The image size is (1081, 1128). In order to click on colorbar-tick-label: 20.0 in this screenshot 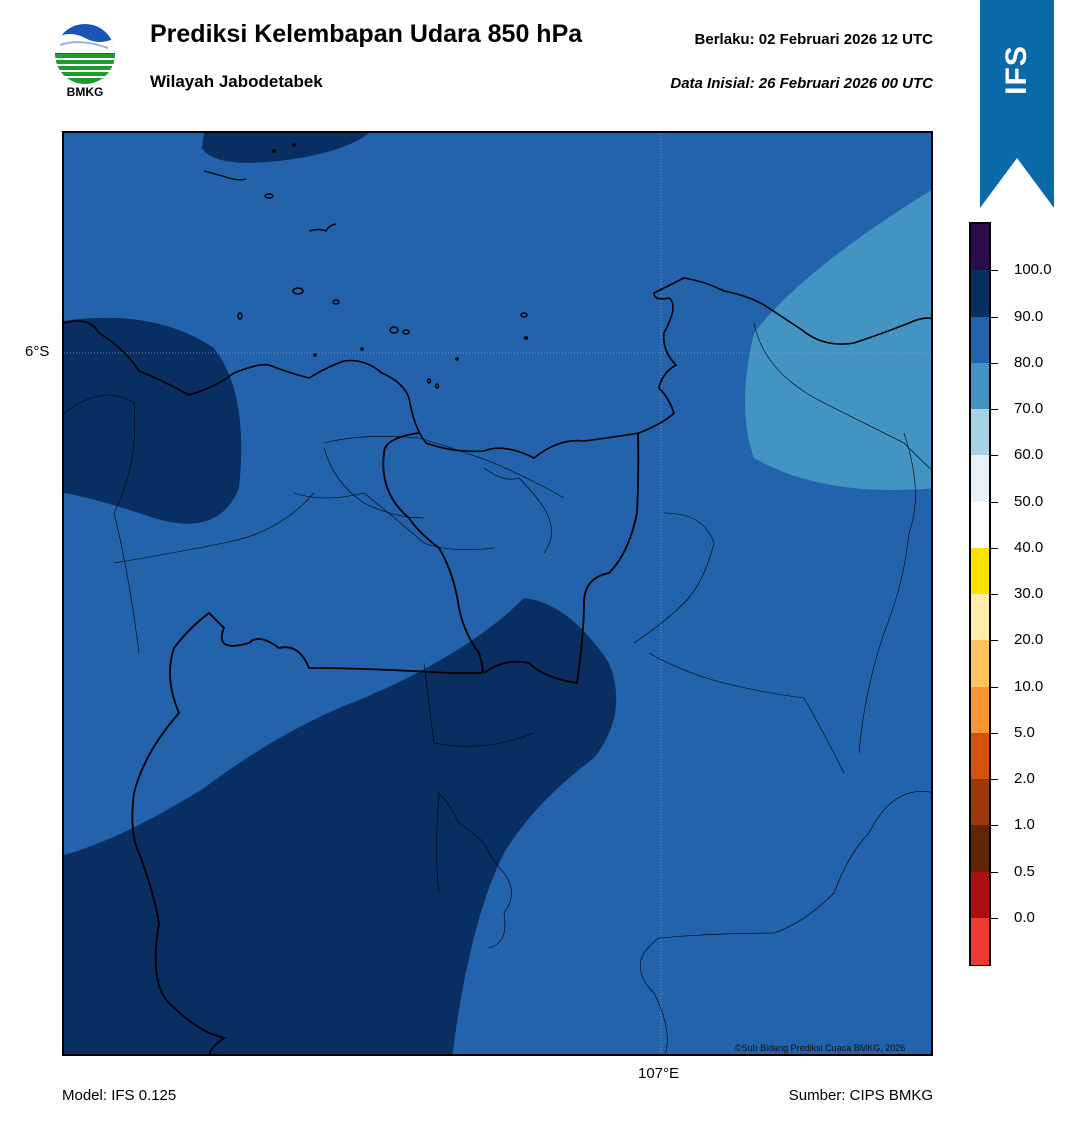, I will do `click(1029, 640)`.